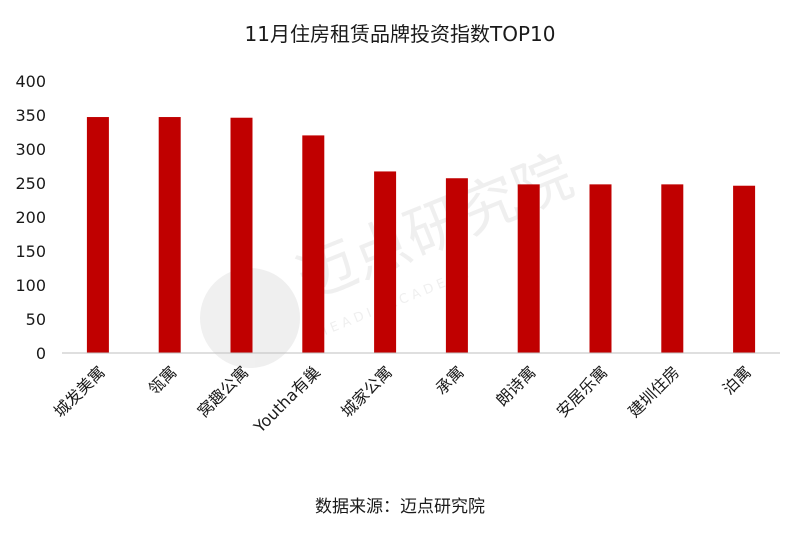  What do you see at coordinates (41, 353) in the screenshot?
I see `y-tick-label: 0` at bounding box center [41, 353].